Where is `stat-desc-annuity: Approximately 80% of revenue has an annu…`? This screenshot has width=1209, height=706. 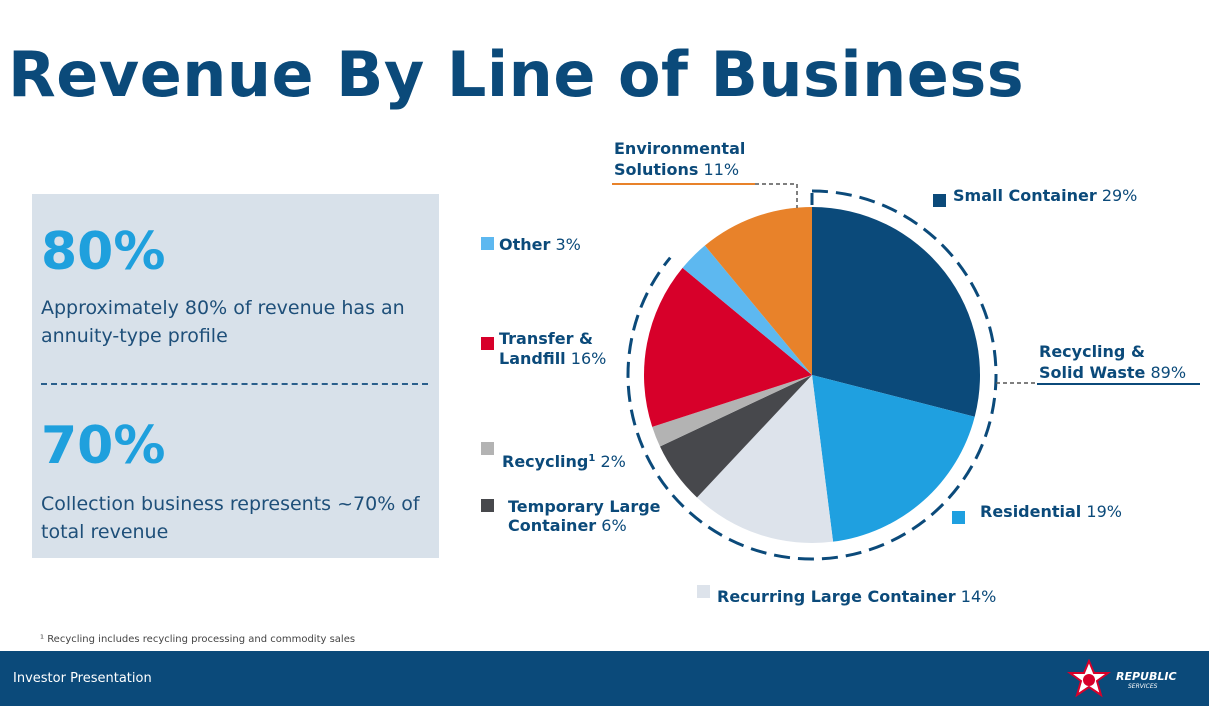
stat-desc-annuity: Approximately 80% of revenue has an annu… is located at coordinates (223, 322).